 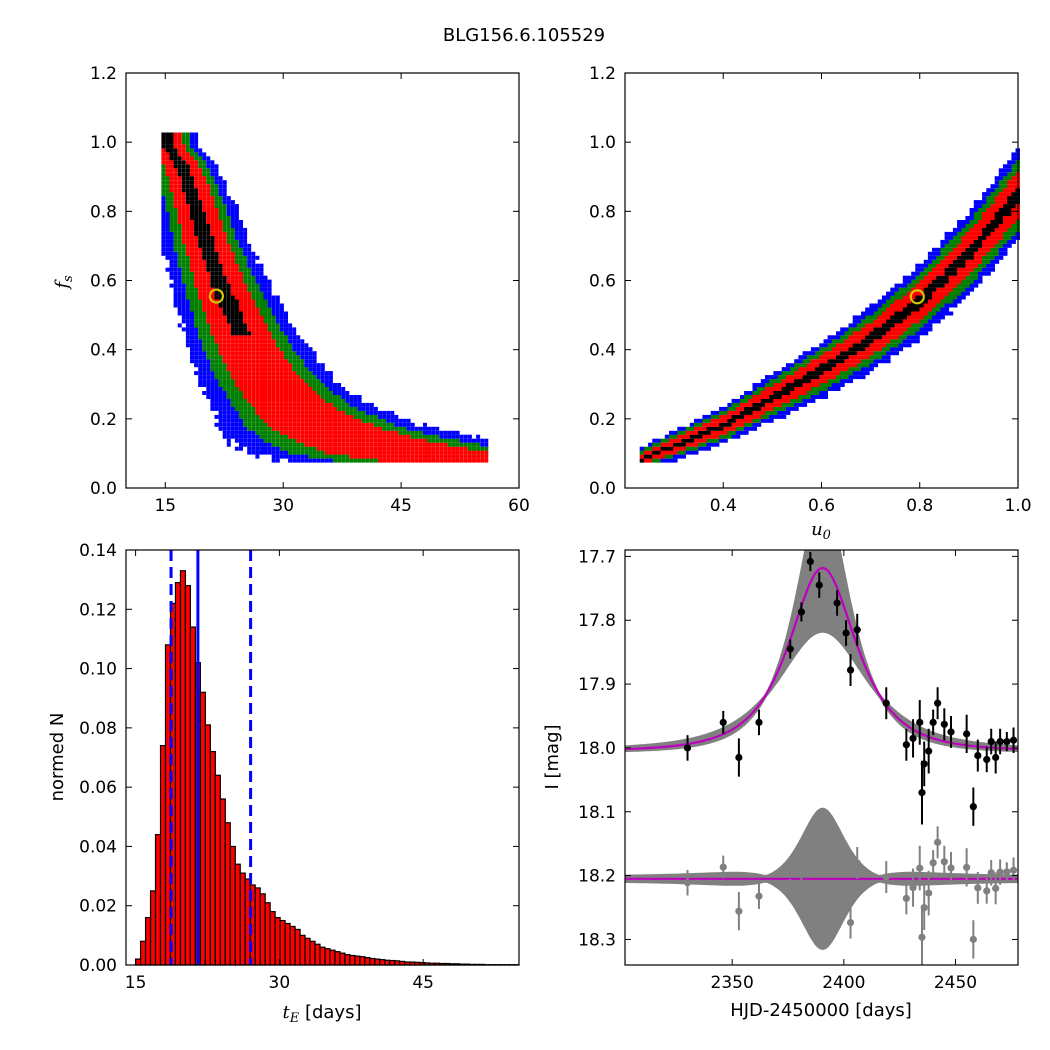 What do you see at coordinates (919, 506) in the screenshot?
I see `u0-fs-x-tick-label: 0.8` at bounding box center [919, 506].